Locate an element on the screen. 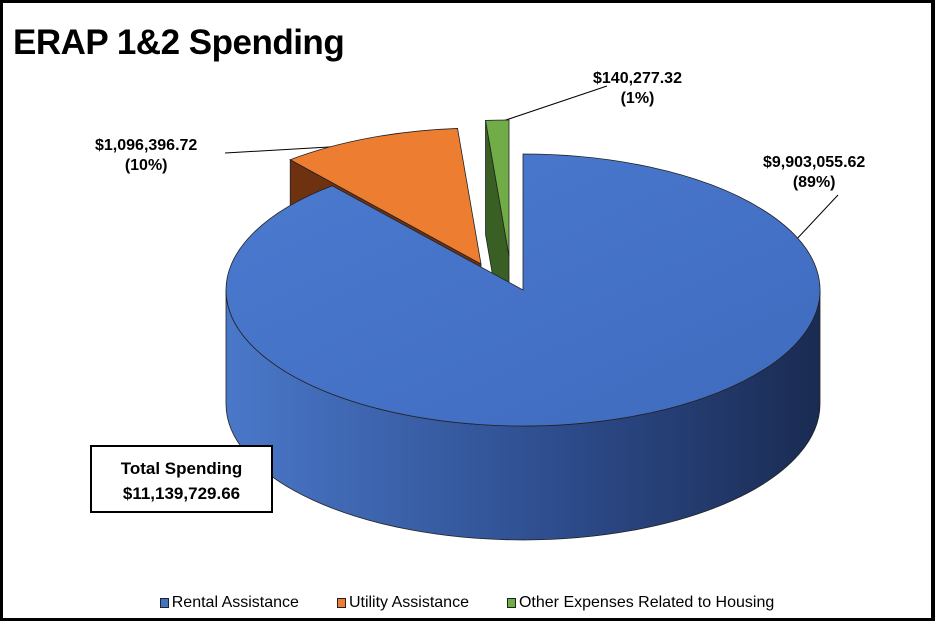  total-spending-value: $11,139,729.66 is located at coordinates (181, 493).